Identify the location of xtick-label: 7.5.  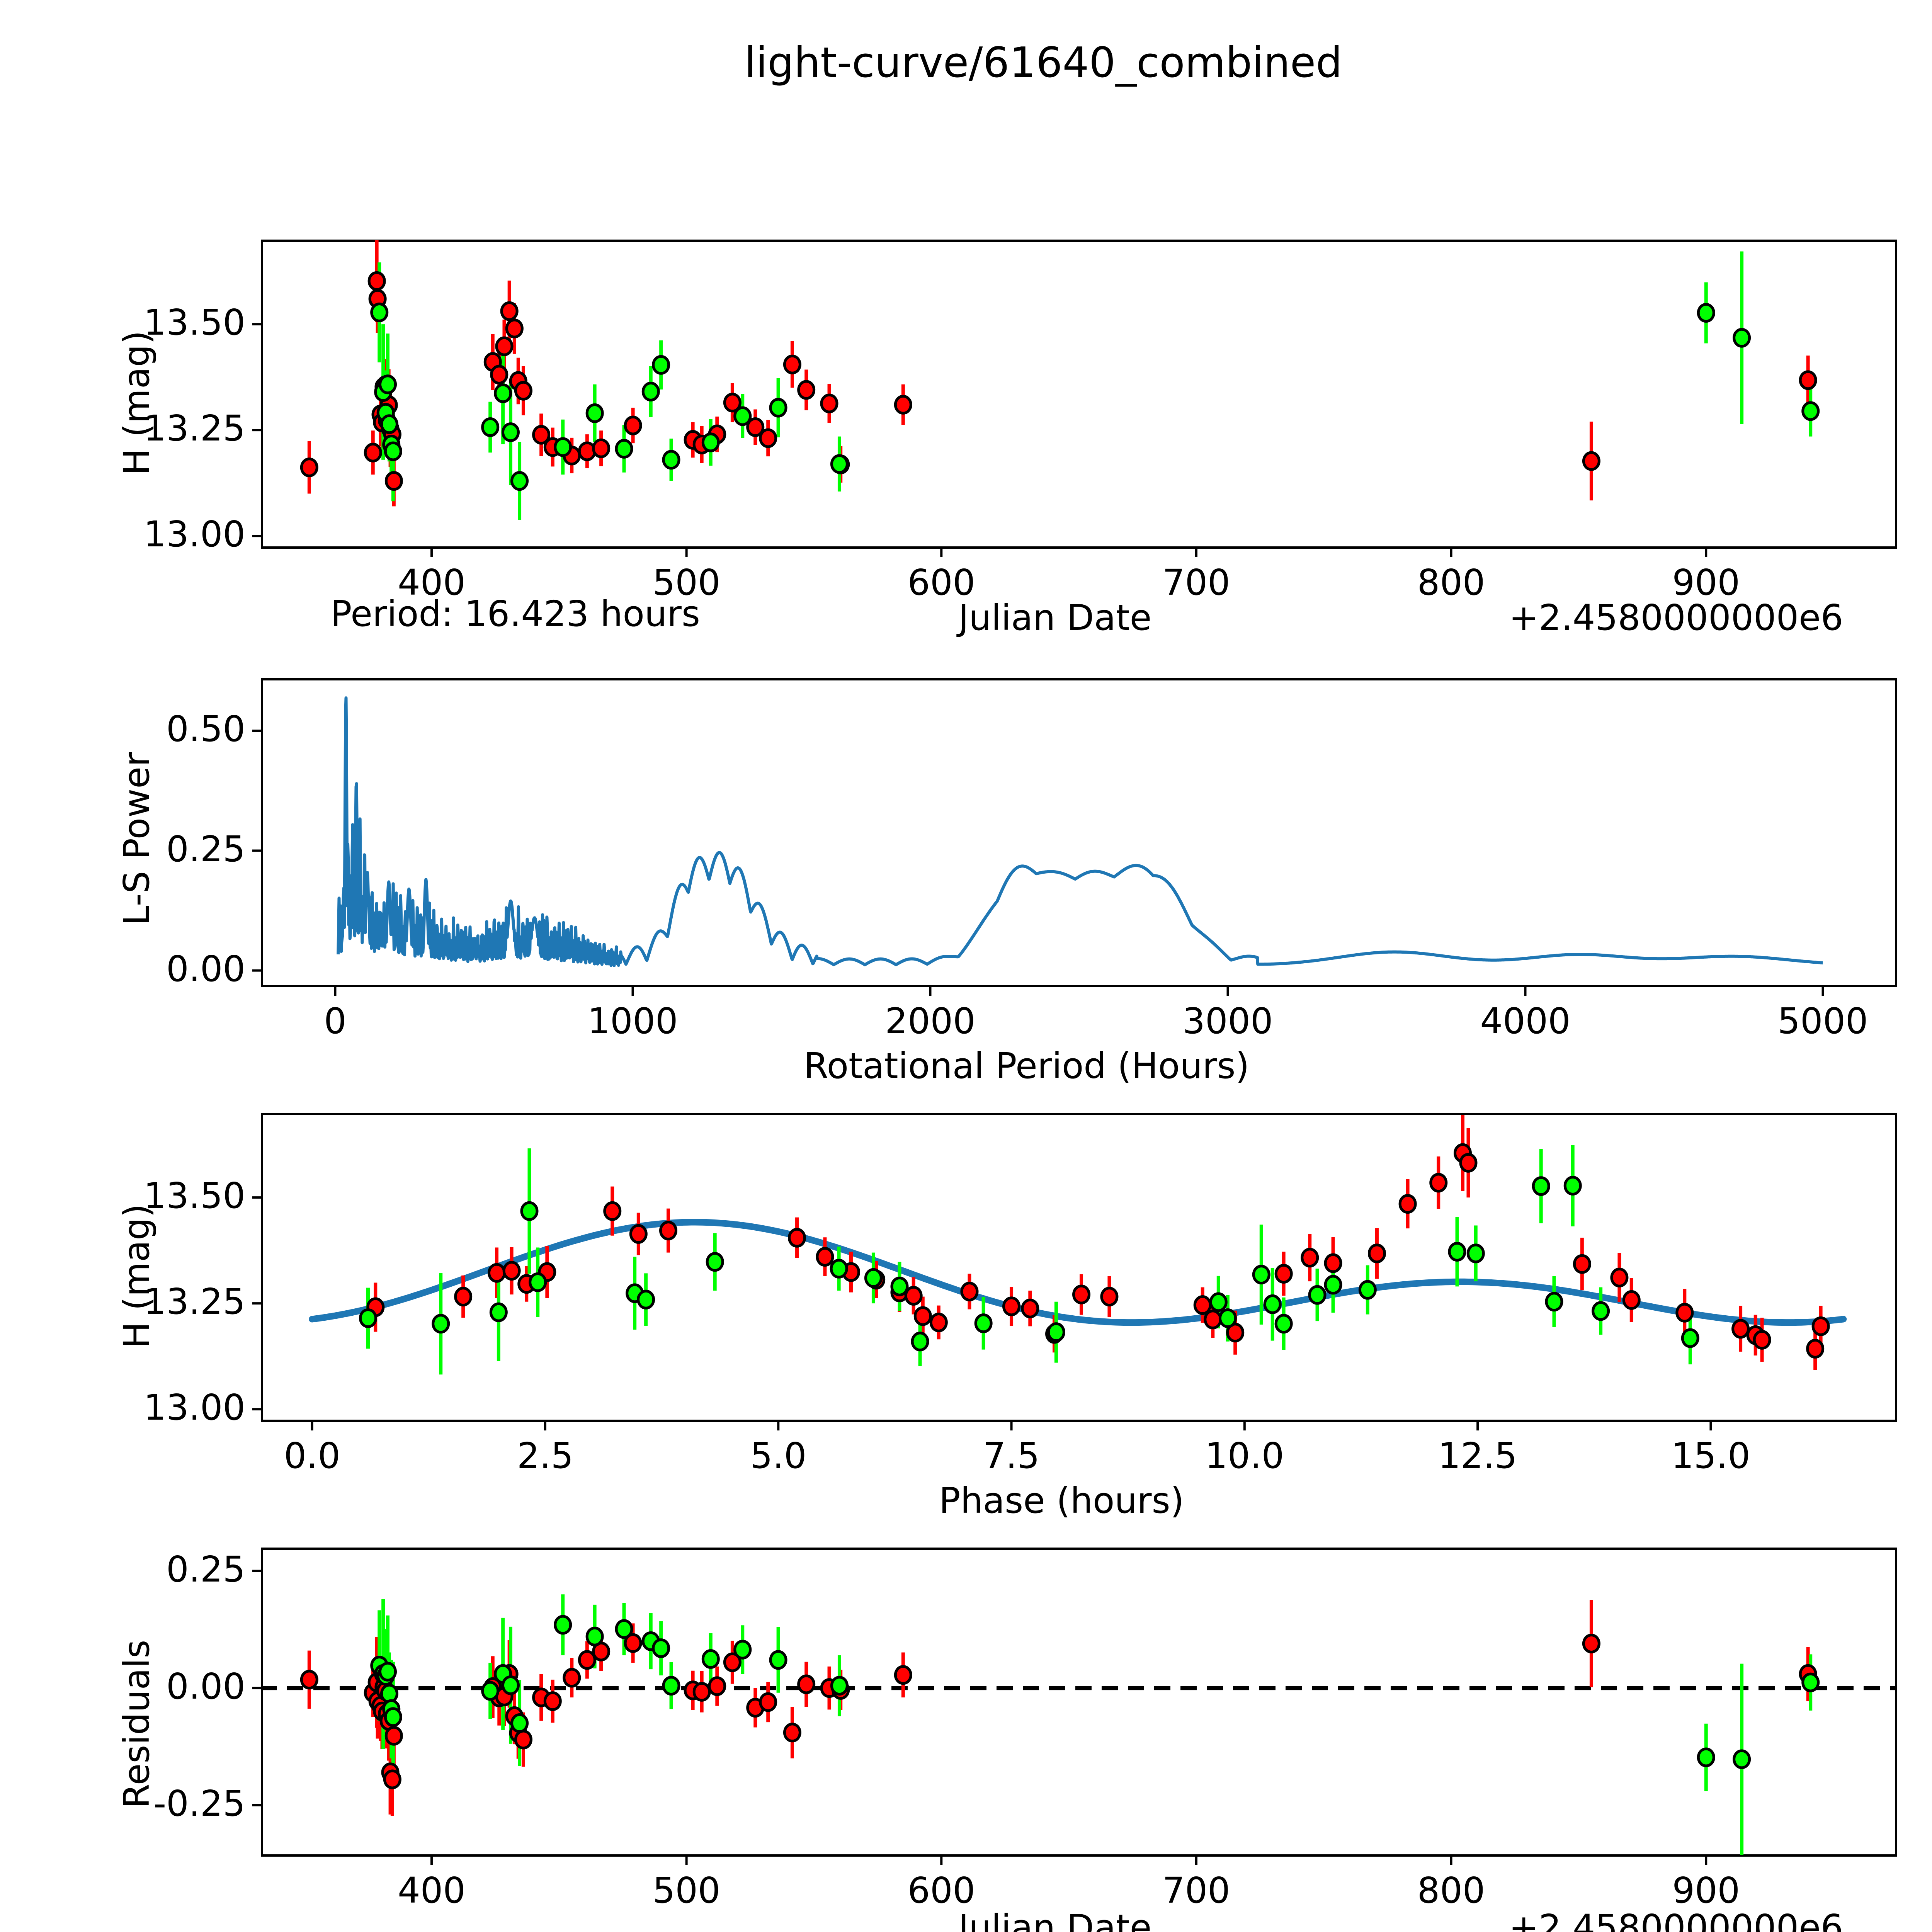
(1012, 1455).